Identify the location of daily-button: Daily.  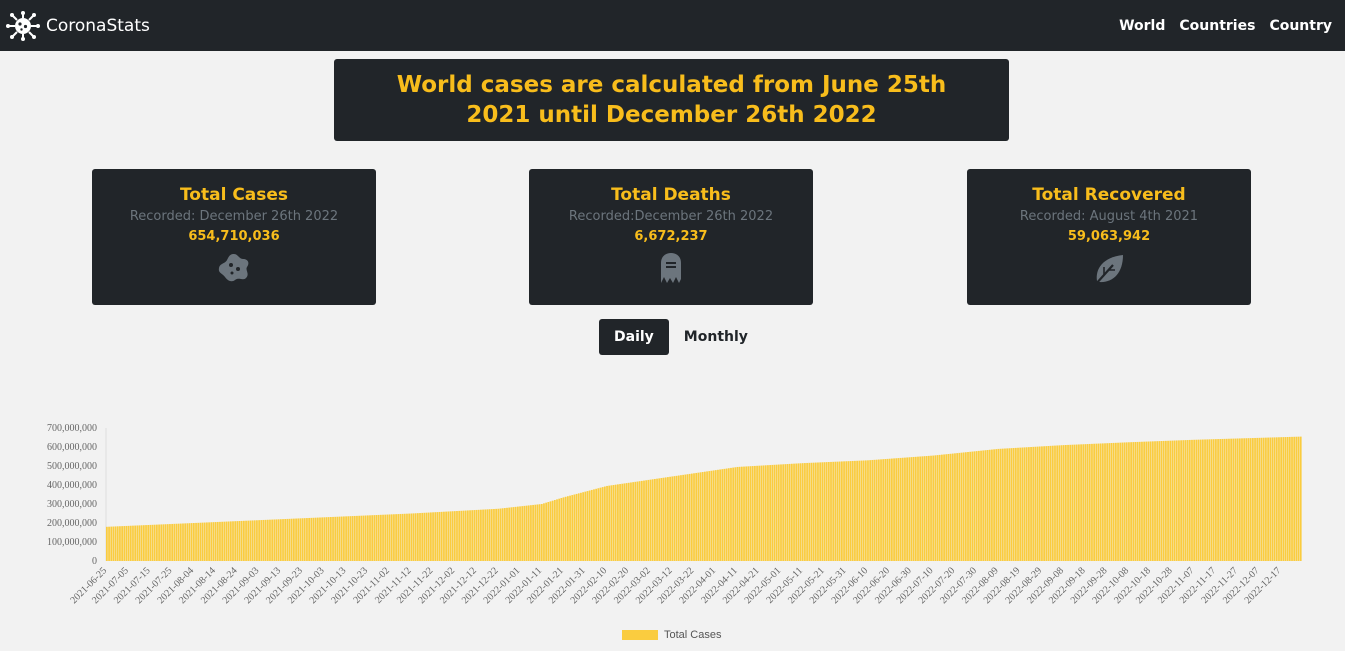
(634, 337).